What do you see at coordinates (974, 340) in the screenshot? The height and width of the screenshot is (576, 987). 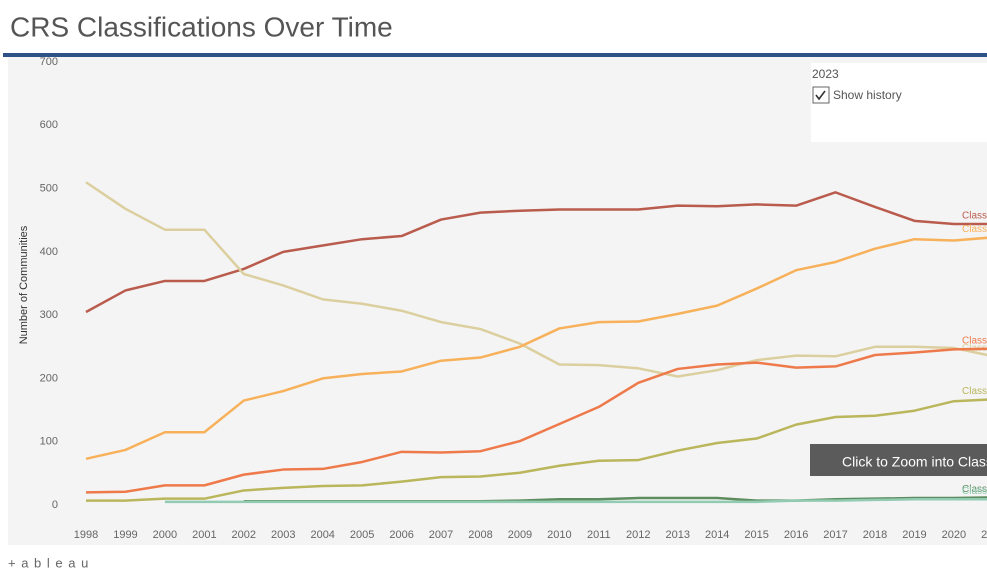 I see `series-label: Class 6` at bounding box center [974, 340].